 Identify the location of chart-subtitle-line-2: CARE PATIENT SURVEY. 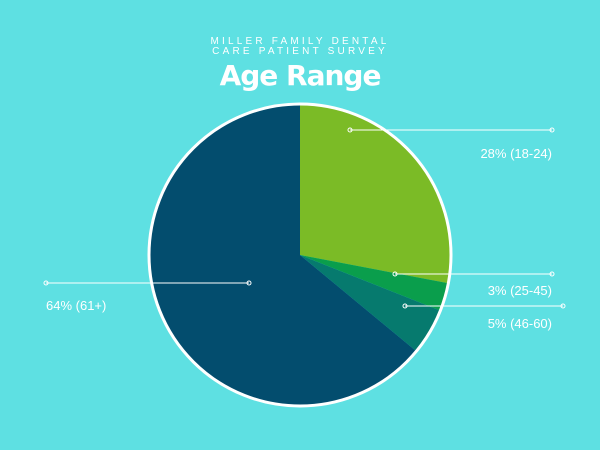
(300, 51).